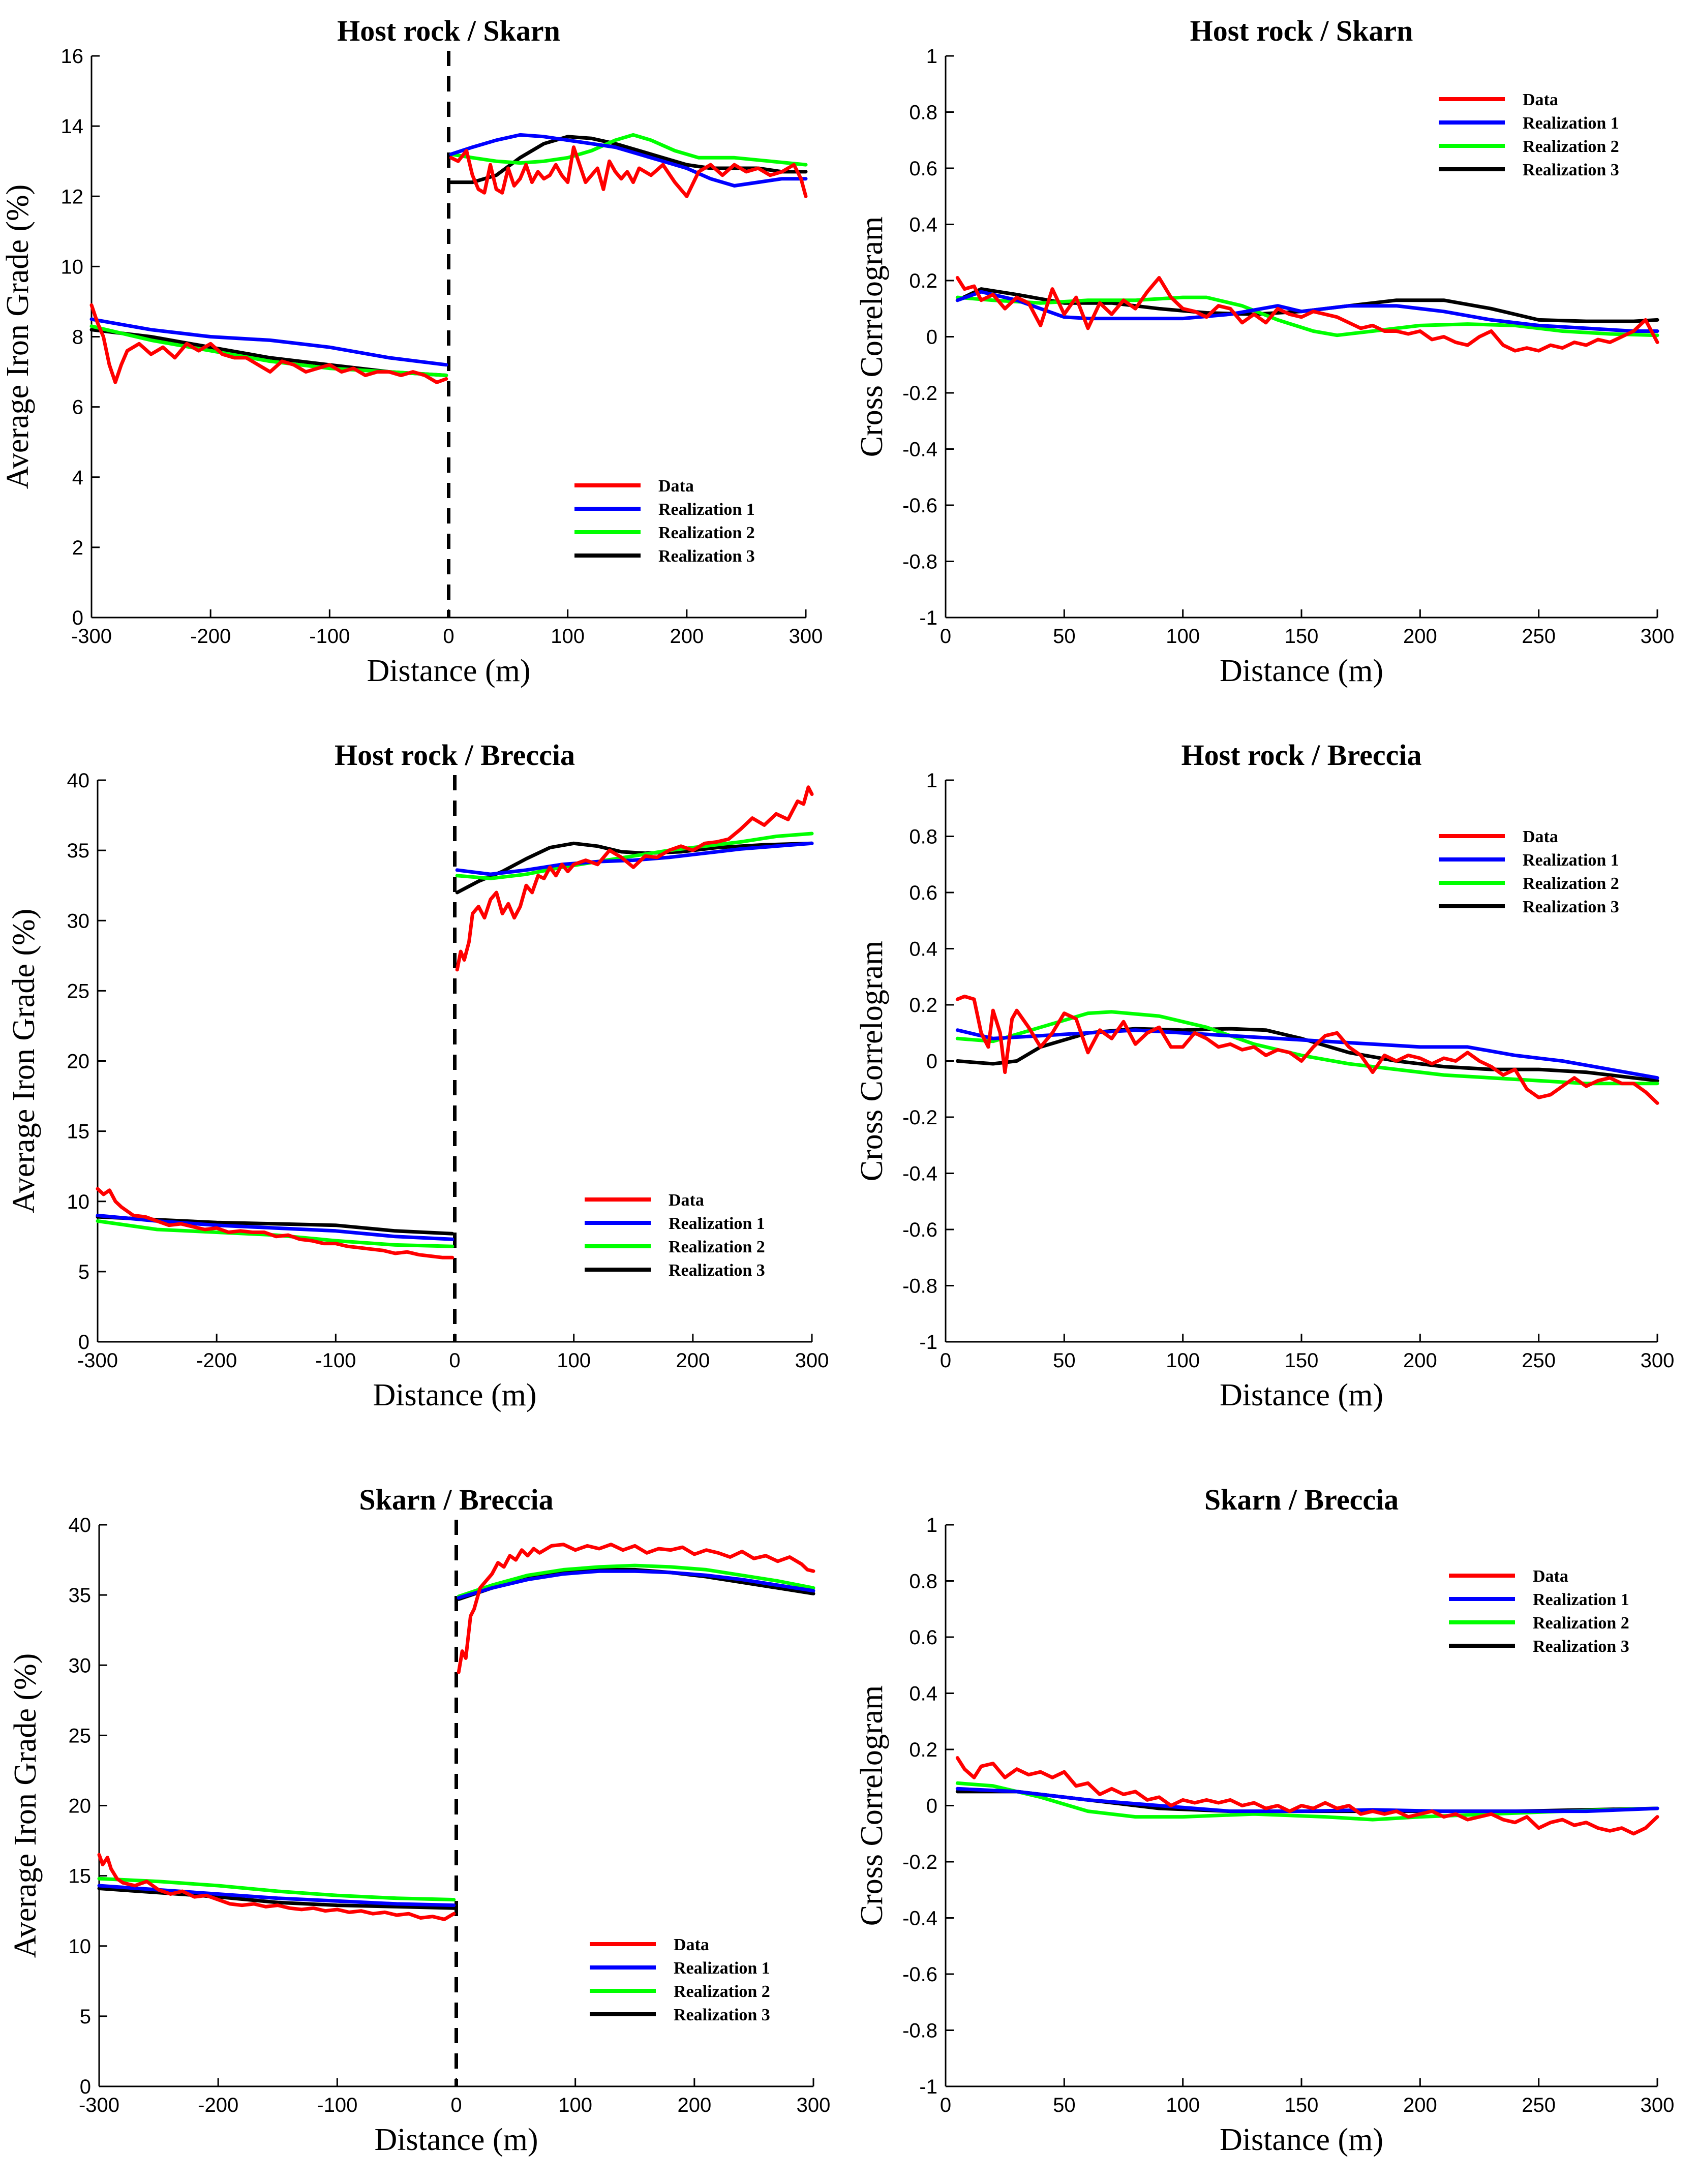 This screenshot has height=2184, width=1697. What do you see at coordinates (919, 2031) in the screenshot?
I see `y-tick-label: -0.8` at bounding box center [919, 2031].